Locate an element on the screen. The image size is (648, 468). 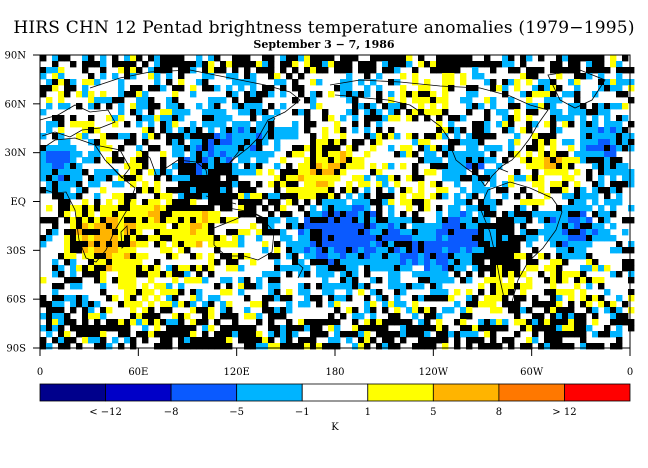
latitude-label: 60S is located at coordinates (16, 300).